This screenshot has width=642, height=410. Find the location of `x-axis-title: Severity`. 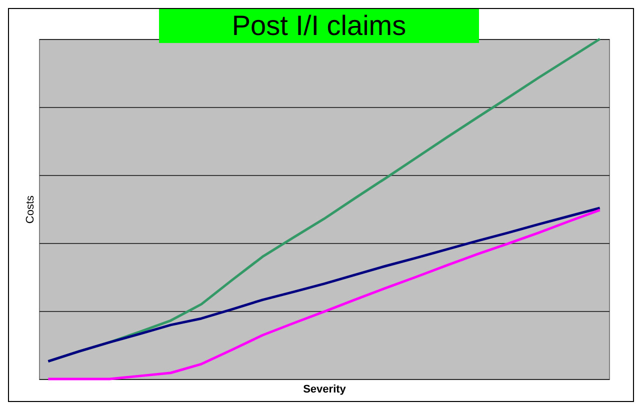

x-axis-title: Severity is located at coordinates (325, 390).